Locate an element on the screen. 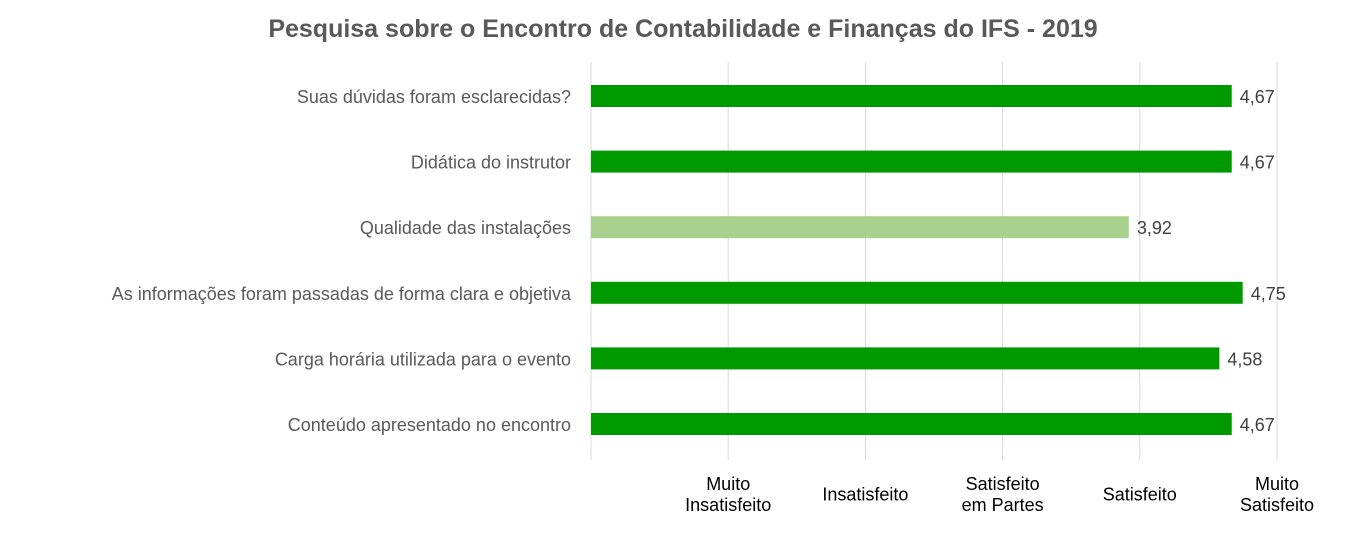  x-tick-label: Satisfeito em Partes is located at coordinates (1003, 494).